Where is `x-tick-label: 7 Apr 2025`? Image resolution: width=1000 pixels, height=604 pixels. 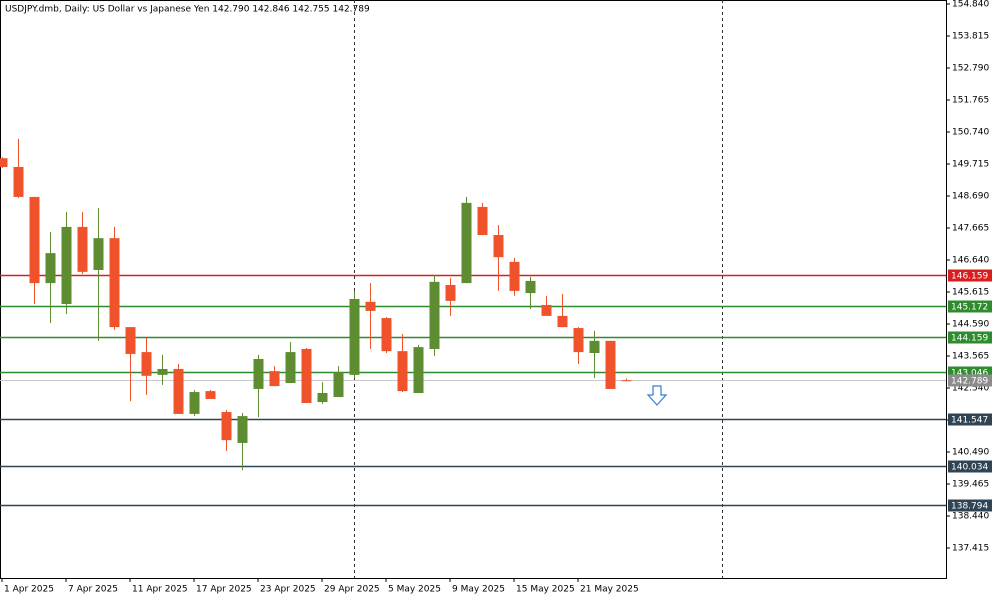 x-tick-label: 7 Apr 2025 is located at coordinates (93, 590).